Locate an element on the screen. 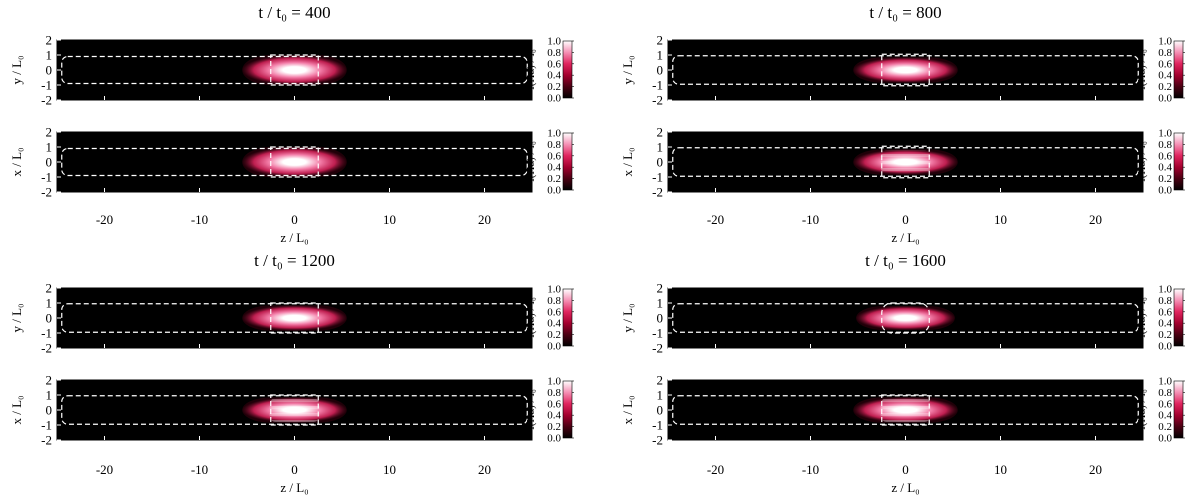 The height and width of the screenshot is (499, 1200). subfigure-title: t / t₀ = 800 is located at coordinates (905, 12).